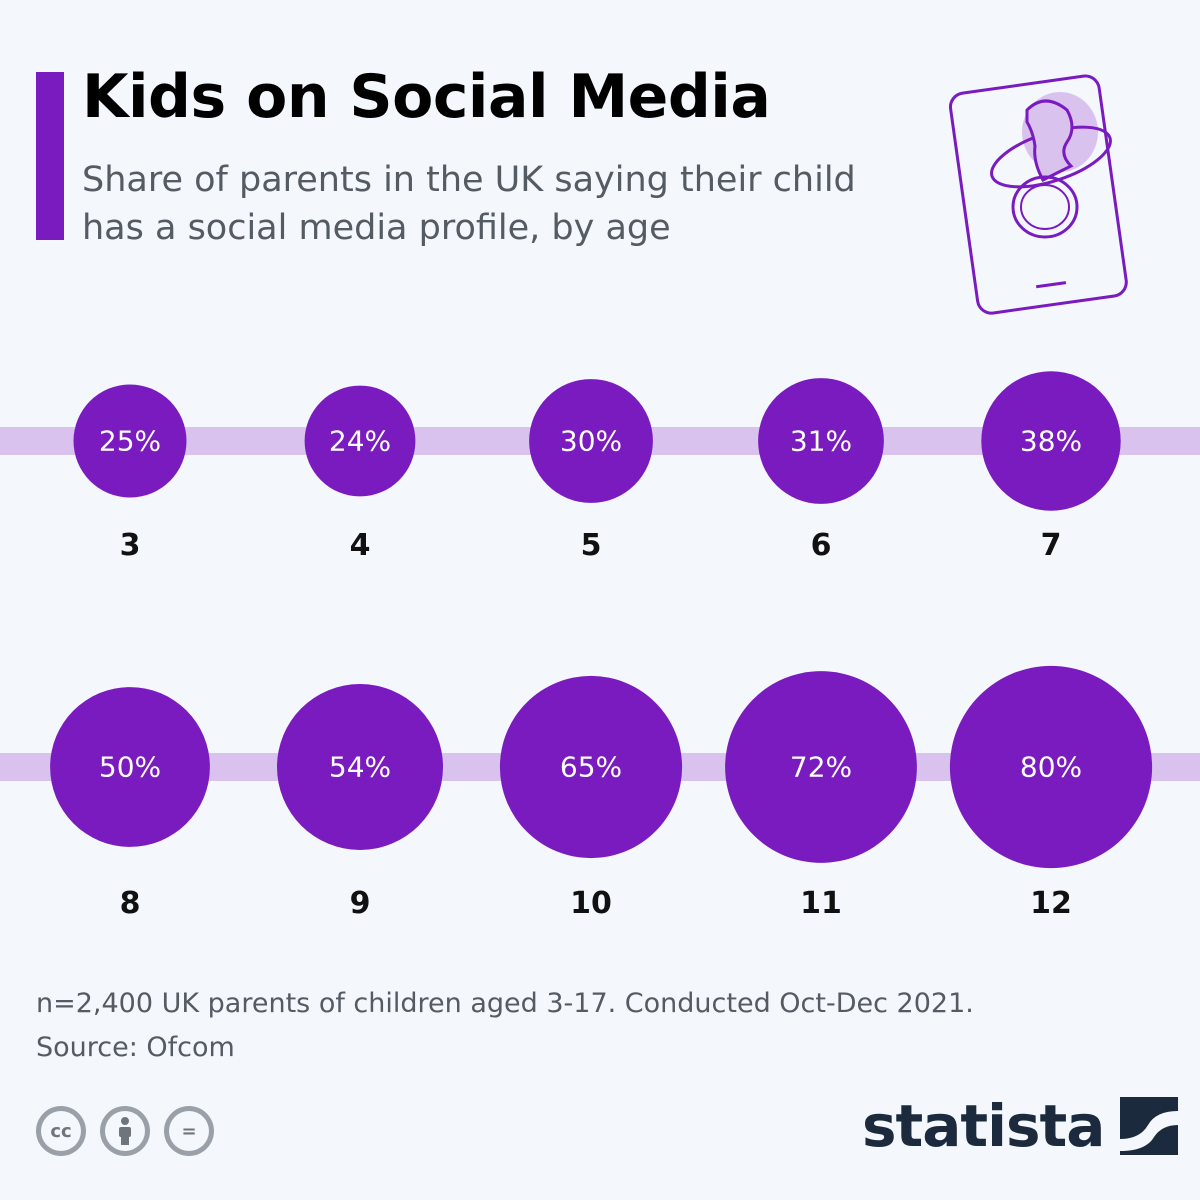 The width and height of the screenshot is (1200, 1200). I want to click on value-label-age-10: 65%, so click(591, 767).